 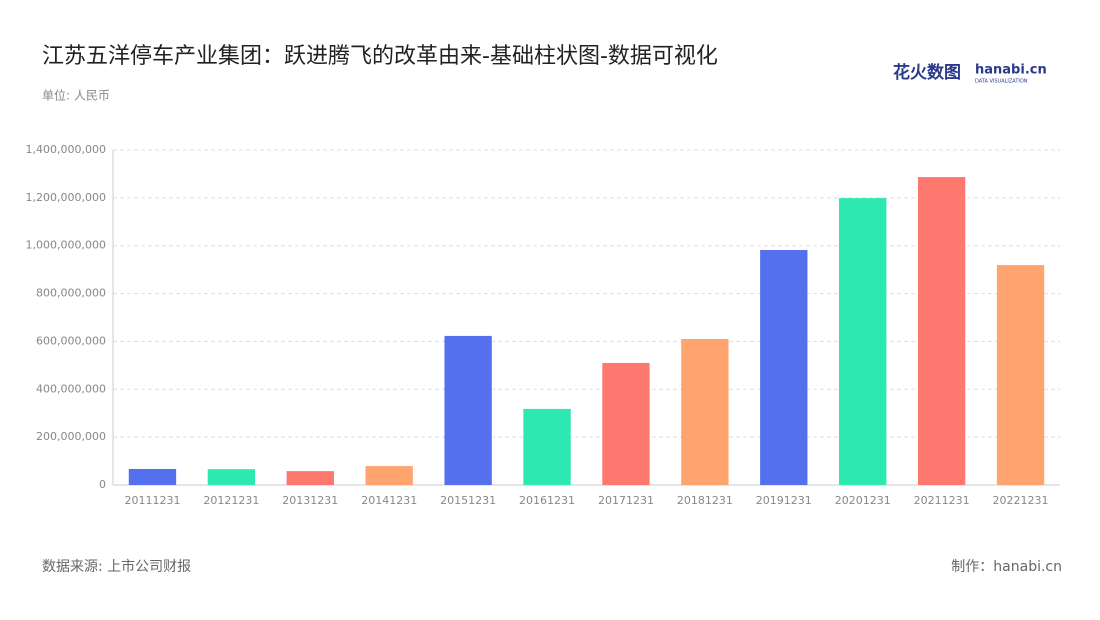 I want to click on unit-label: 单位: 人民币, so click(x=76, y=95).